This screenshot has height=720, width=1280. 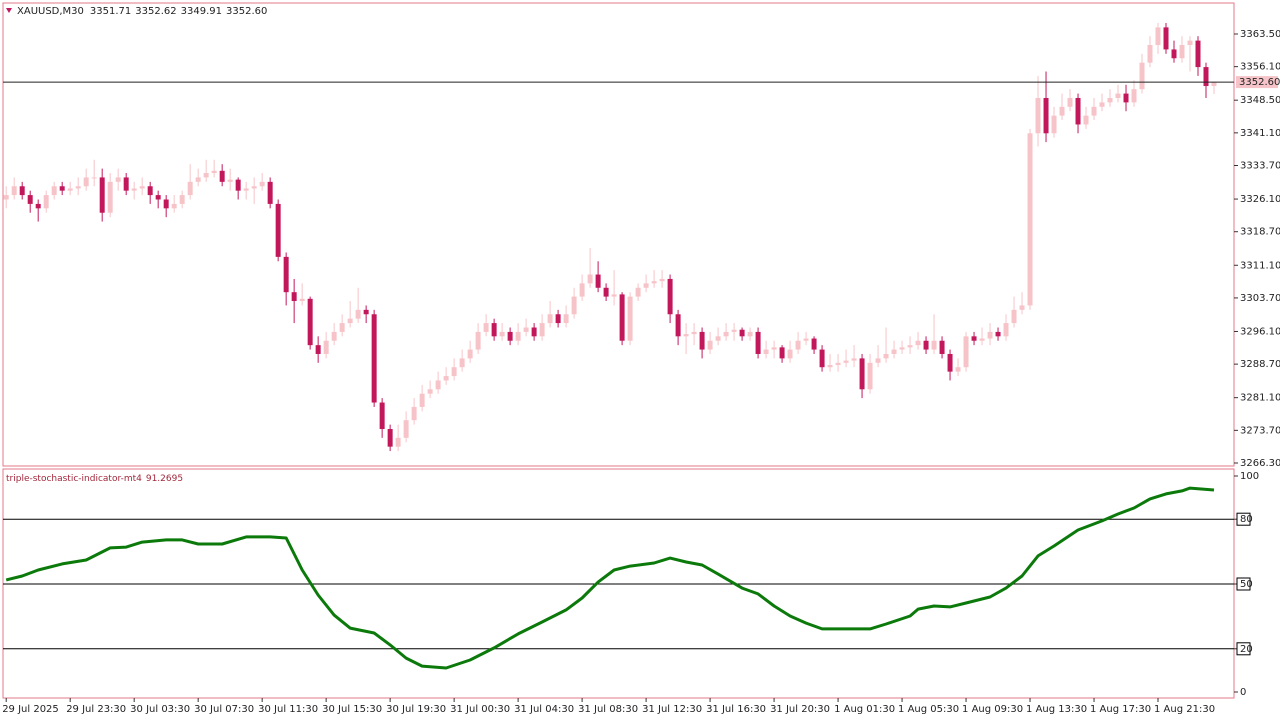 What do you see at coordinates (1260, 67) in the screenshot?
I see `y-tick-label: 3356.10` at bounding box center [1260, 67].